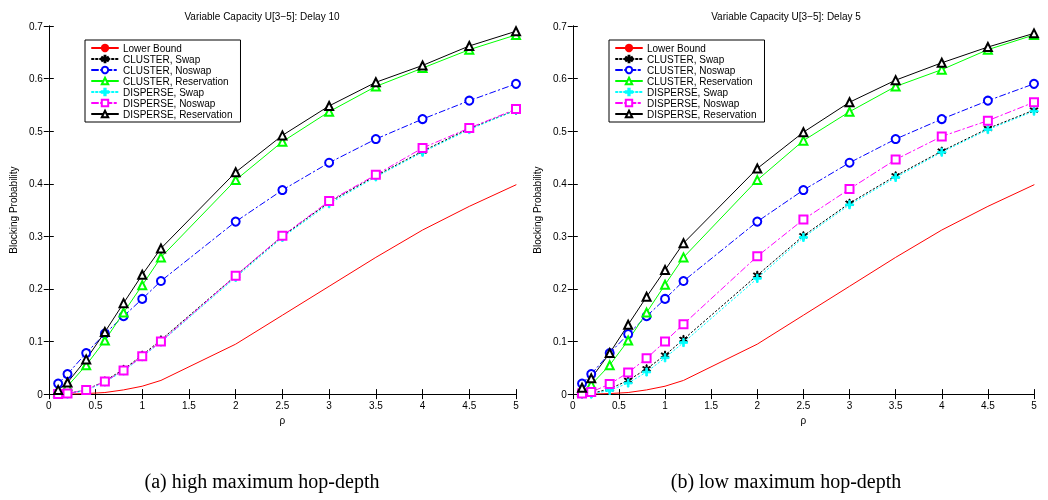 The width and height of the screenshot is (1048, 500). I want to click on text: (a) high maximum hop-depth, so click(262, 481).